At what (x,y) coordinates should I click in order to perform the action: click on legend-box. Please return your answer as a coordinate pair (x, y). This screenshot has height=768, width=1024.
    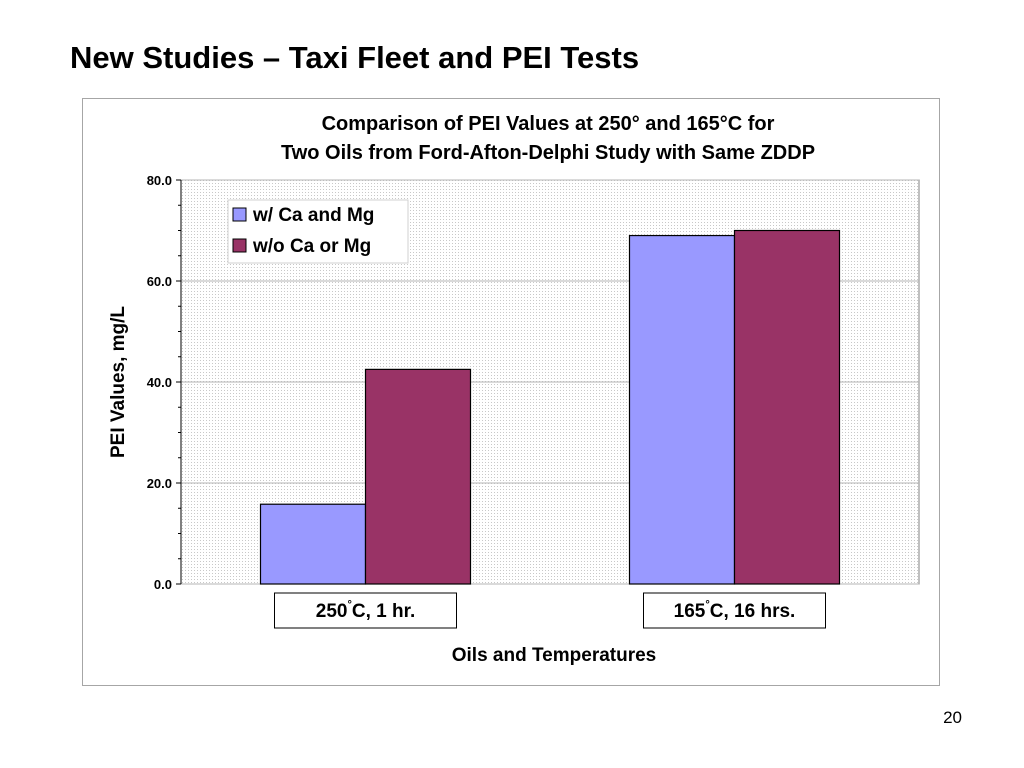
    Looking at the image, I should click on (318, 231).